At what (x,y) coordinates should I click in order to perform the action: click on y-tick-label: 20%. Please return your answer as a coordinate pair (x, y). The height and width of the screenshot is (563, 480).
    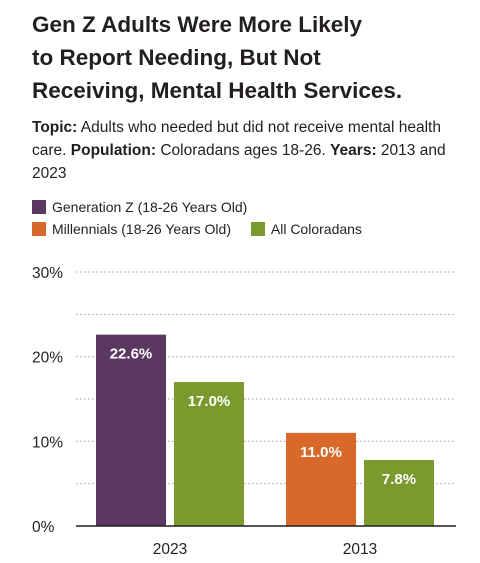
    Looking at the image, I should click on (47, 358).